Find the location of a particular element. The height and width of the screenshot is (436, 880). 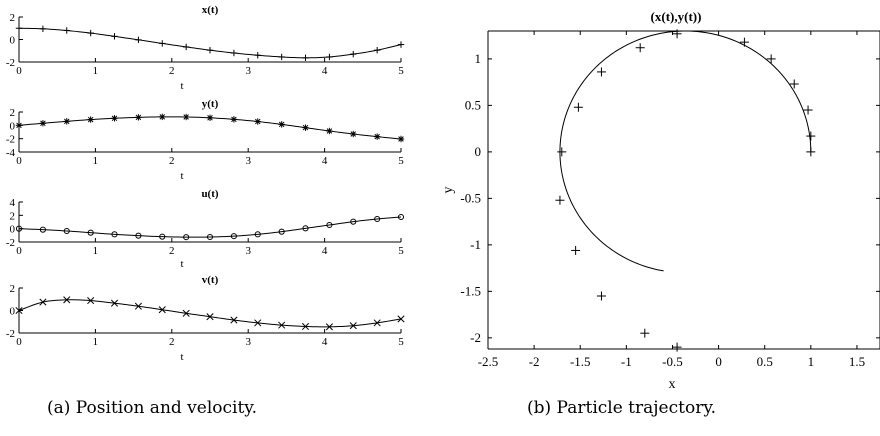

panel-1-xlabel: t is located at coordinates (181, 176).